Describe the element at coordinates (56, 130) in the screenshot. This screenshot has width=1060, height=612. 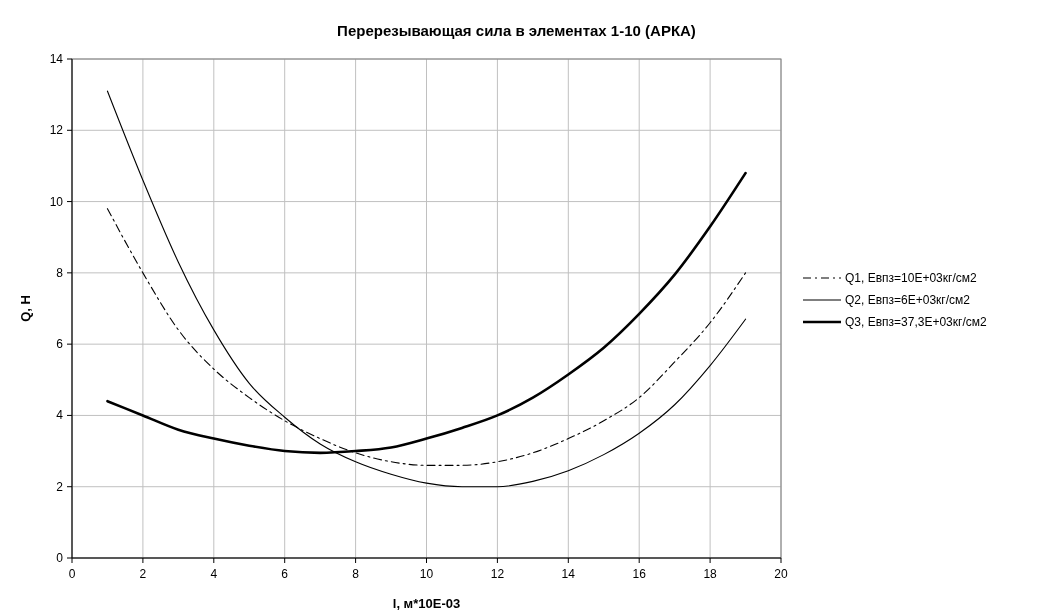
I see `y-tick-label: 12` at that location.